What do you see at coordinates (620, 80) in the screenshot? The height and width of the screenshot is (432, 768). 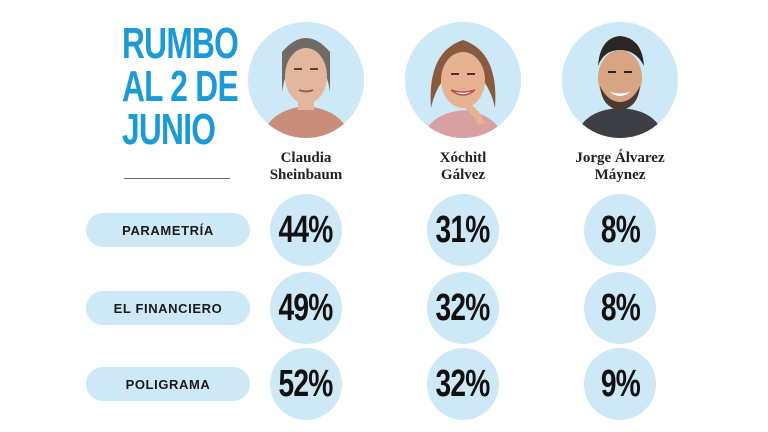 I see `jorge-alvarez-maynez-photo` at bounding box center [620, 80].